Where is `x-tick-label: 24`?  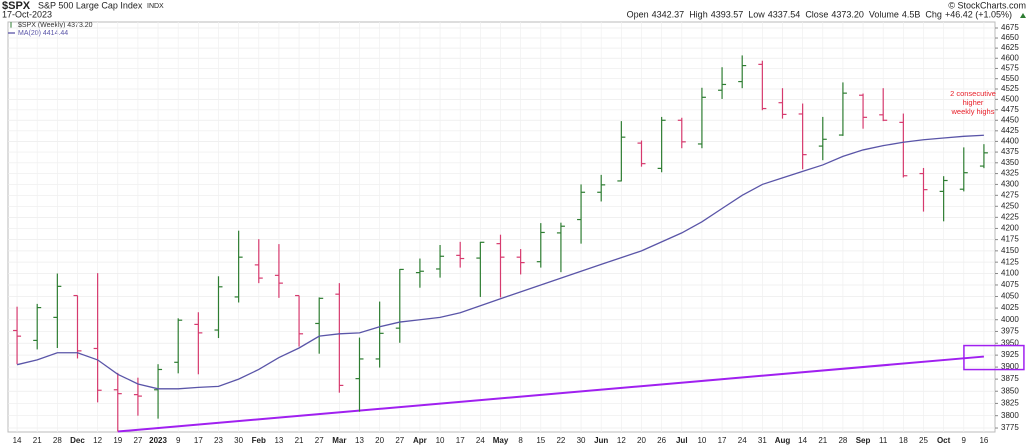 x-tick-label: 24 is located at coordinates (480, 440).